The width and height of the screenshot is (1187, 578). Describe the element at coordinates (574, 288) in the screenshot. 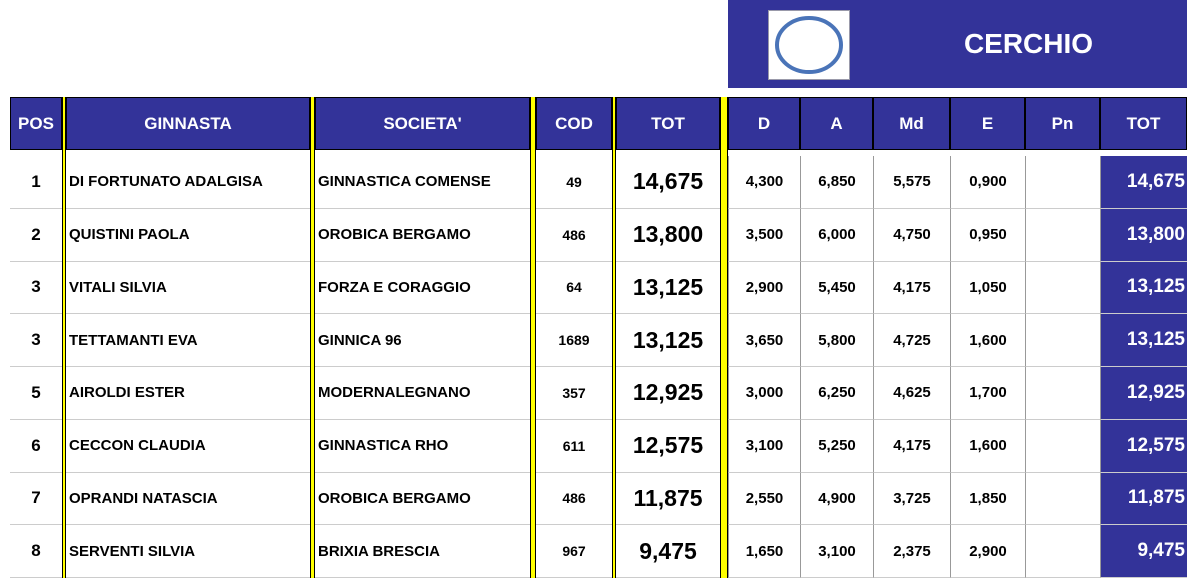

I see `table-cell: 64` at that location.